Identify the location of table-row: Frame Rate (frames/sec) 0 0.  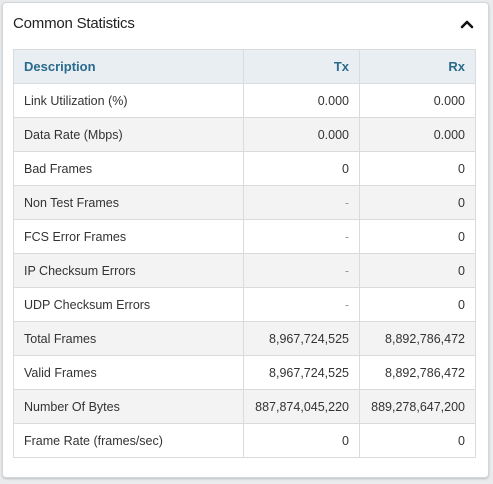
(244, 440).